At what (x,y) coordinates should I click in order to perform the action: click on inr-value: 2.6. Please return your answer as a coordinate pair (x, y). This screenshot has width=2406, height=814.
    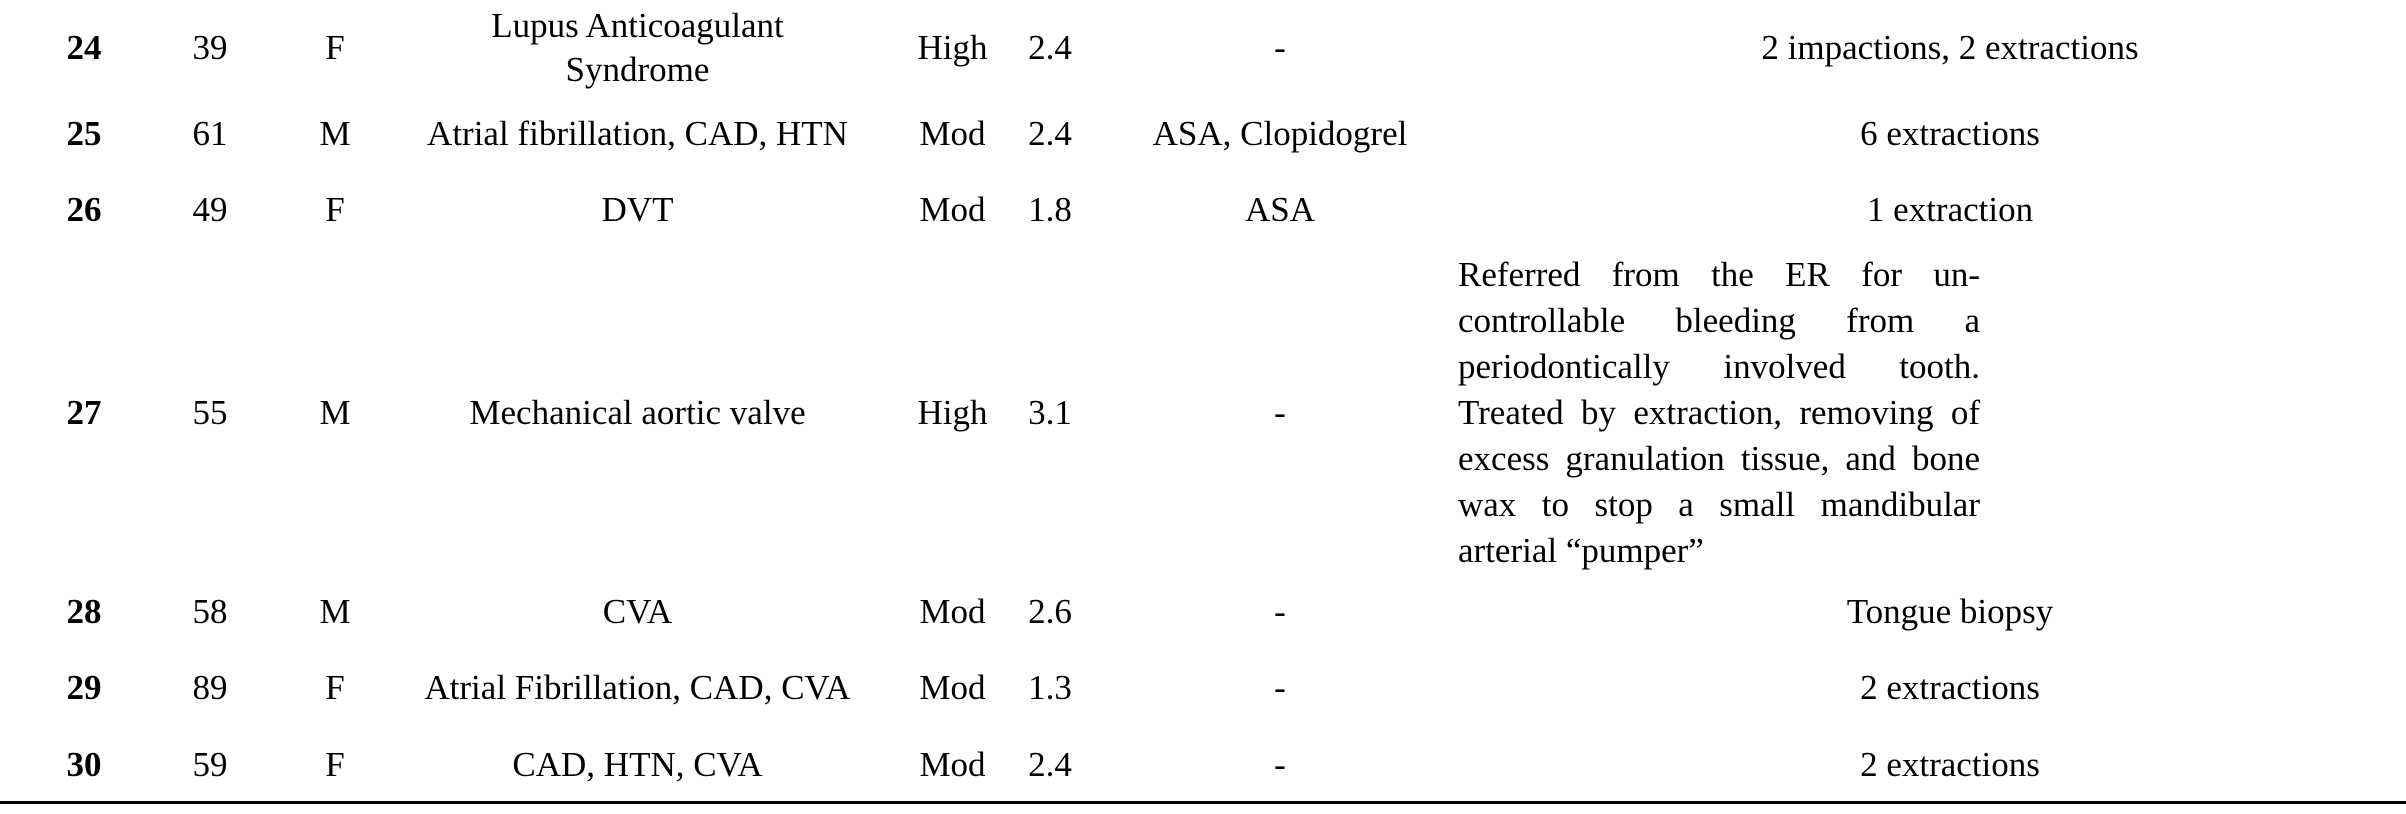
    Looking at the image, I should click on (1050, 611).